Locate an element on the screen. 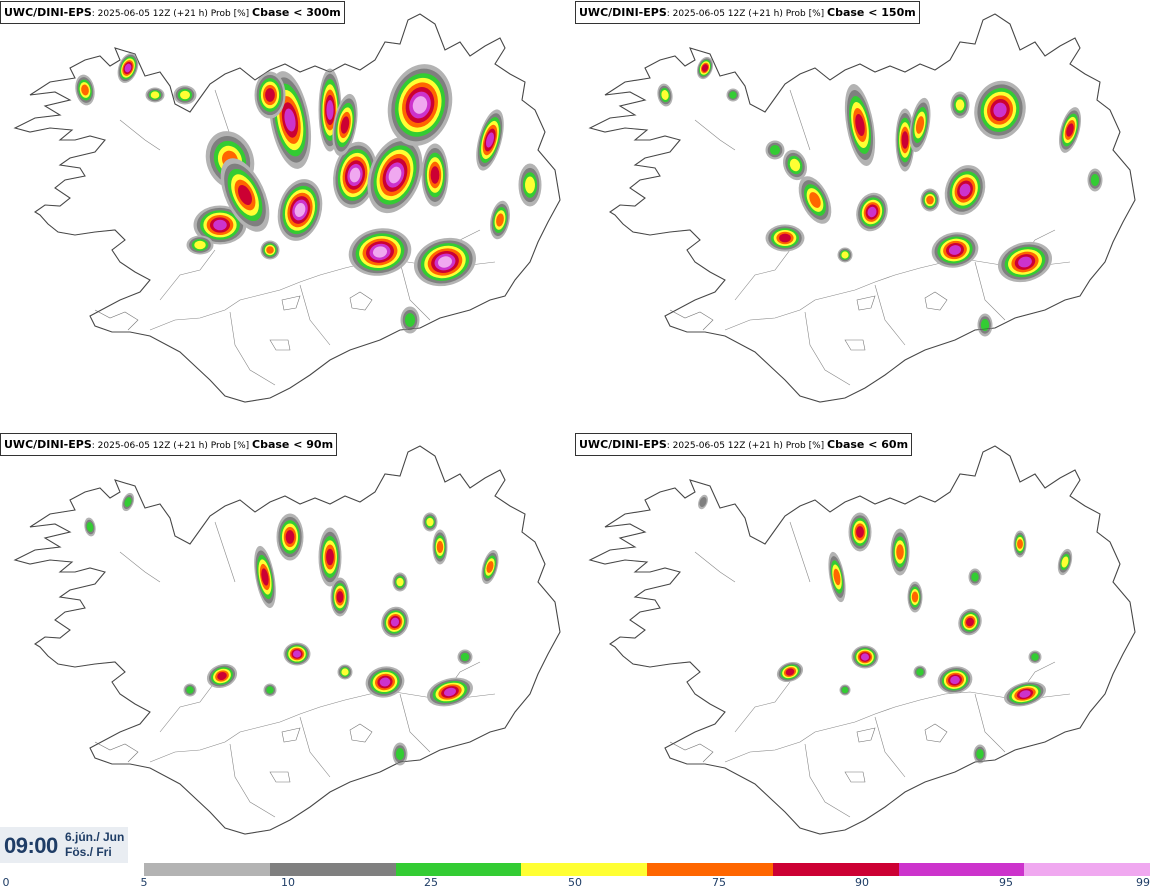  valid-time: 09:00 is located at coordinates (31, 845).